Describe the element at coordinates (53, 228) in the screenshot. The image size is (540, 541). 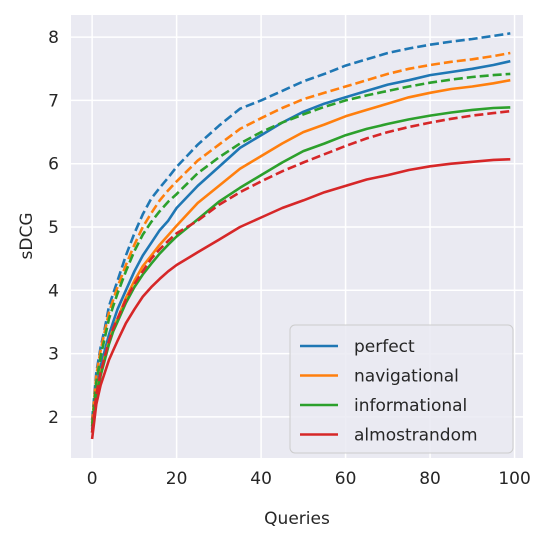
I see `y-tick-label: 5` at that location.